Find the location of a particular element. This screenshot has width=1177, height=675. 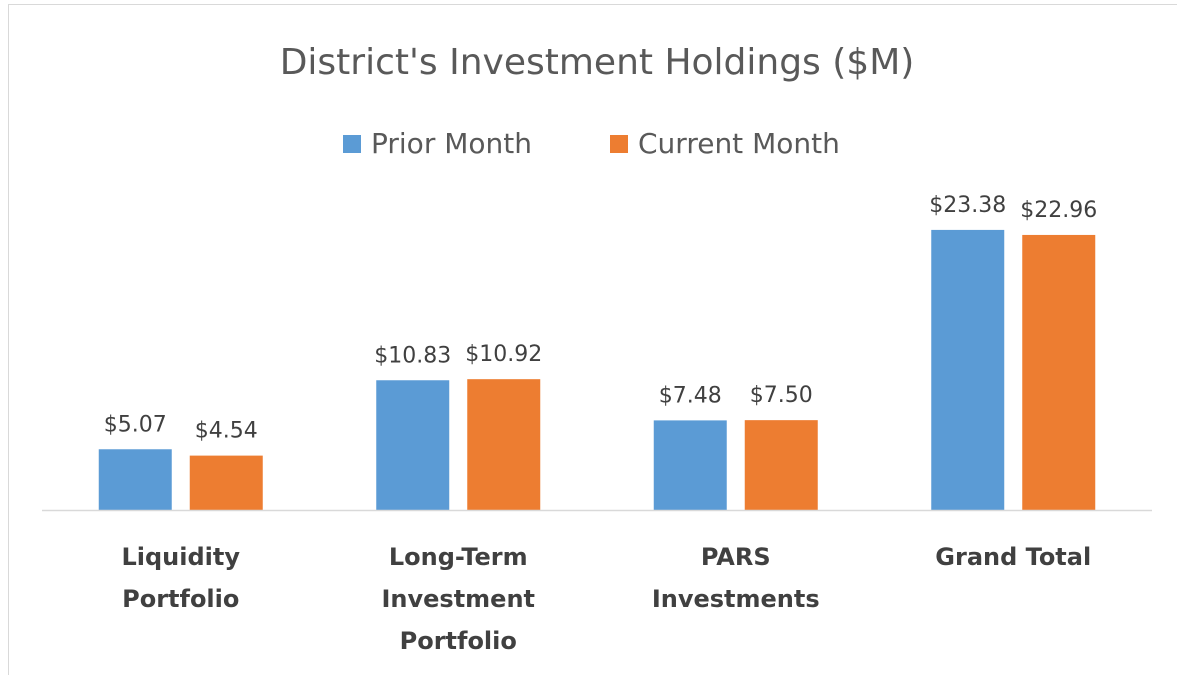

x-tick-label: PARS Investments is located at coordinates (735, 578).